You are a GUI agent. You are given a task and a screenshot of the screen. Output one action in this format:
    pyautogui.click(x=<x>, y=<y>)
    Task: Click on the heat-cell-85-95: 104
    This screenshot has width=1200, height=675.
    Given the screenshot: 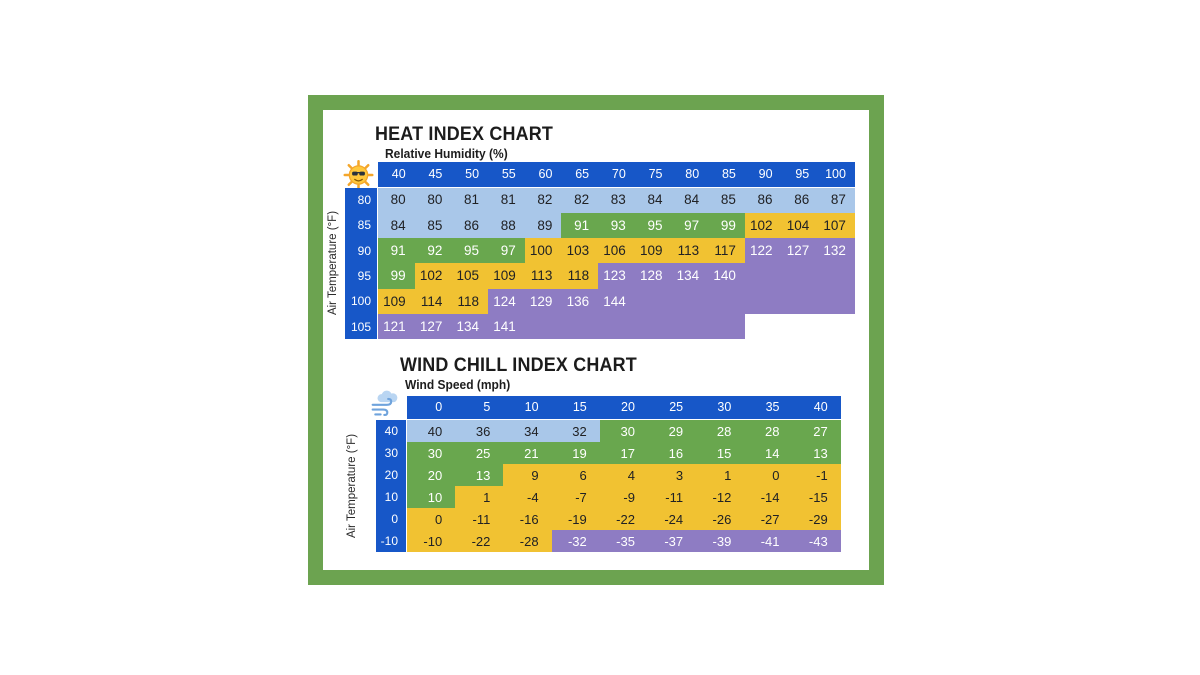 What is the action you would take?
    pyautogui.click(x=800, y=225)
    